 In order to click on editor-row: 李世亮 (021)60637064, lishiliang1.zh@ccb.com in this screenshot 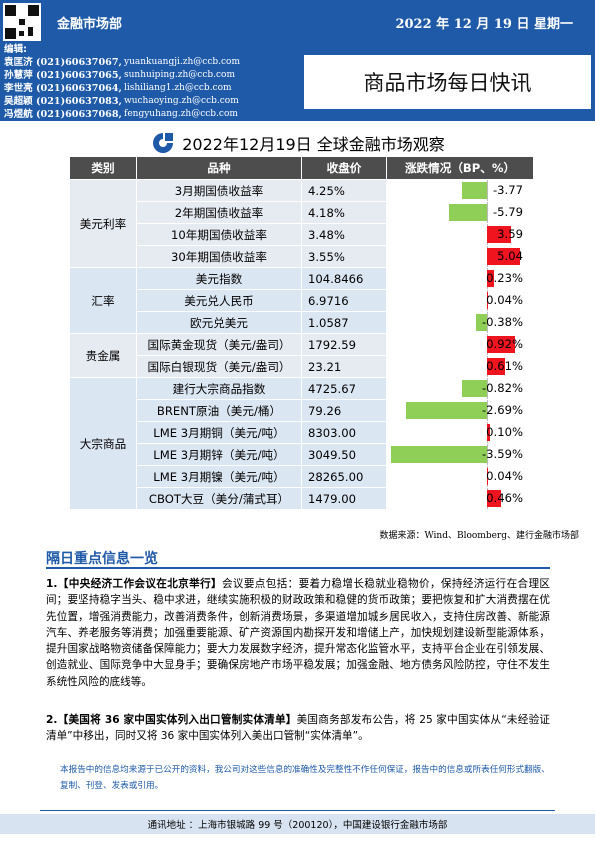, I will do `click(150, 88)`.